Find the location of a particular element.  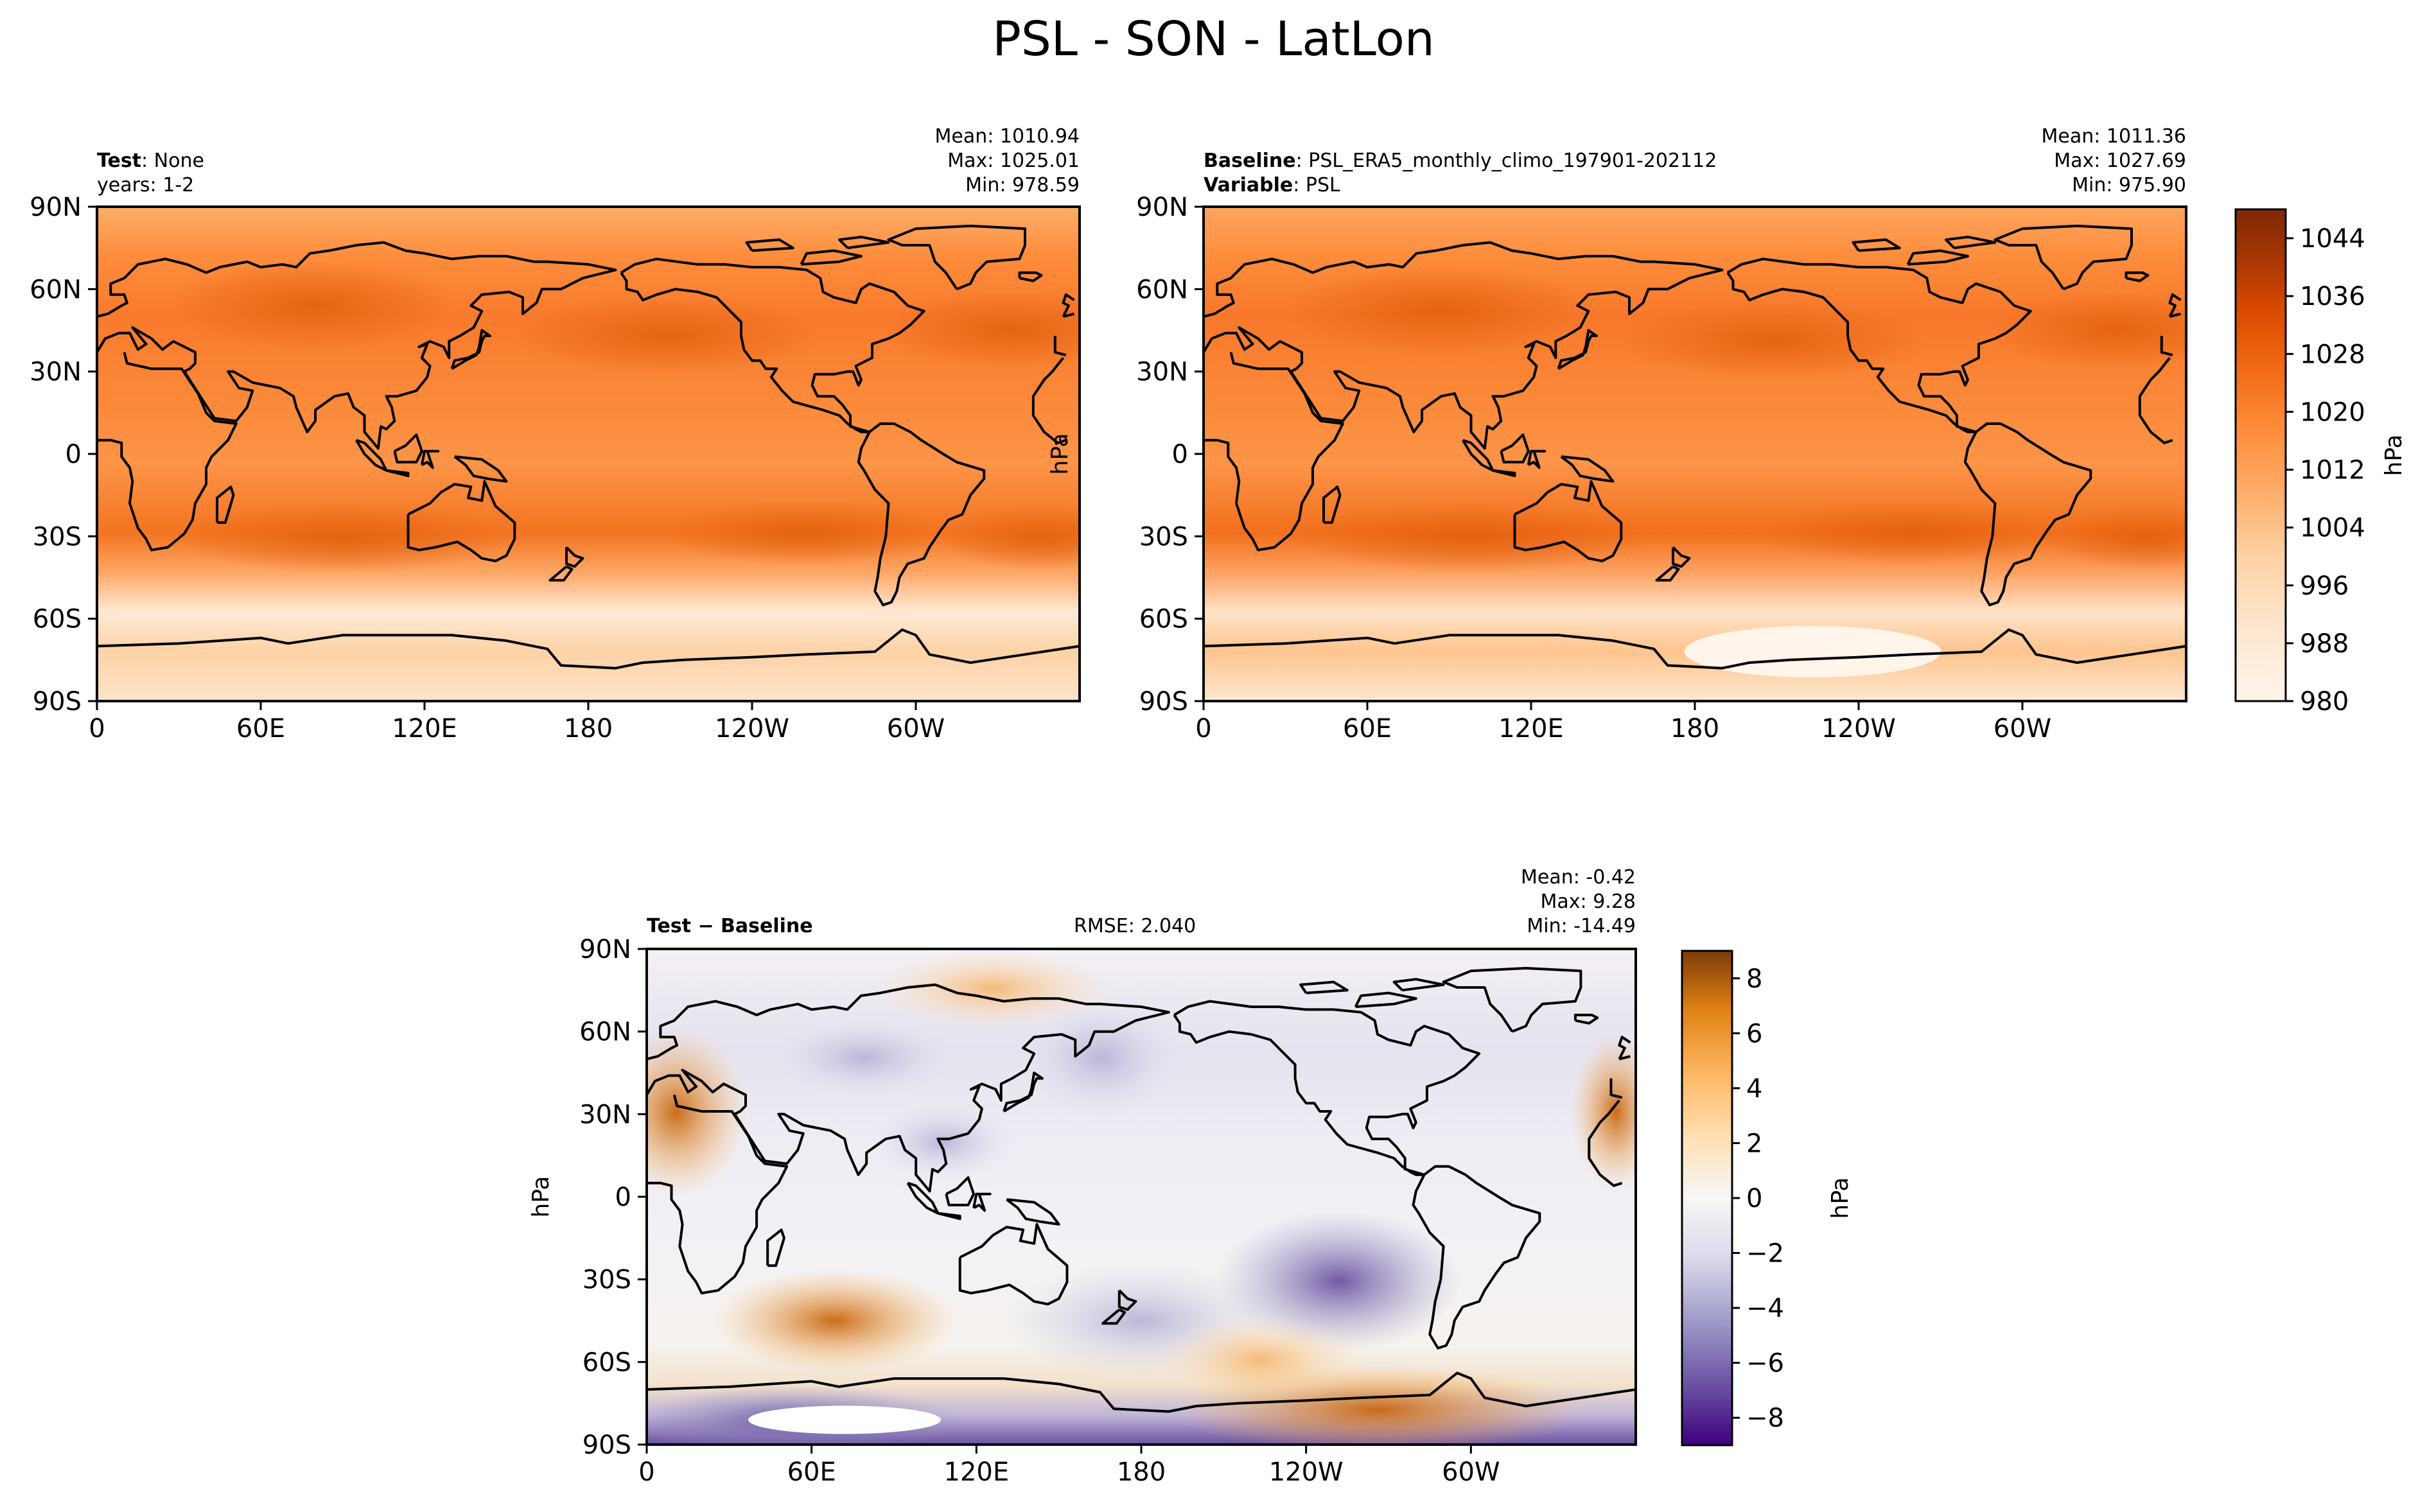

baseline-ytick-6: 90S is located at coordinates (1163, 702).